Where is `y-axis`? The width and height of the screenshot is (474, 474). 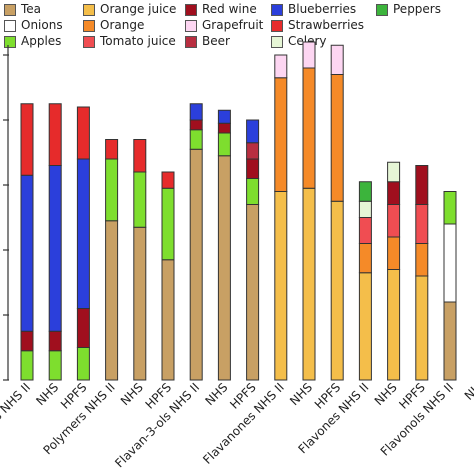
y-axis is located at coordinates (6, 213).